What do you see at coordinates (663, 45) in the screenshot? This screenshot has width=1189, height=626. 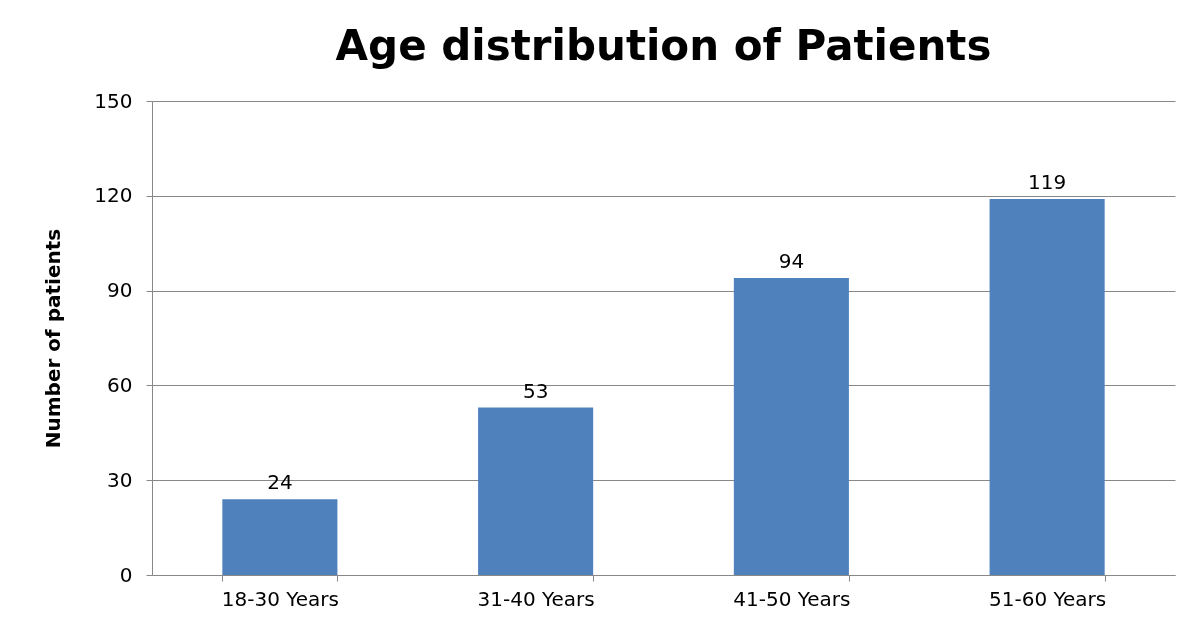 I see `chart-title: Age distribution of Patients` at bounding box center [663, 45].